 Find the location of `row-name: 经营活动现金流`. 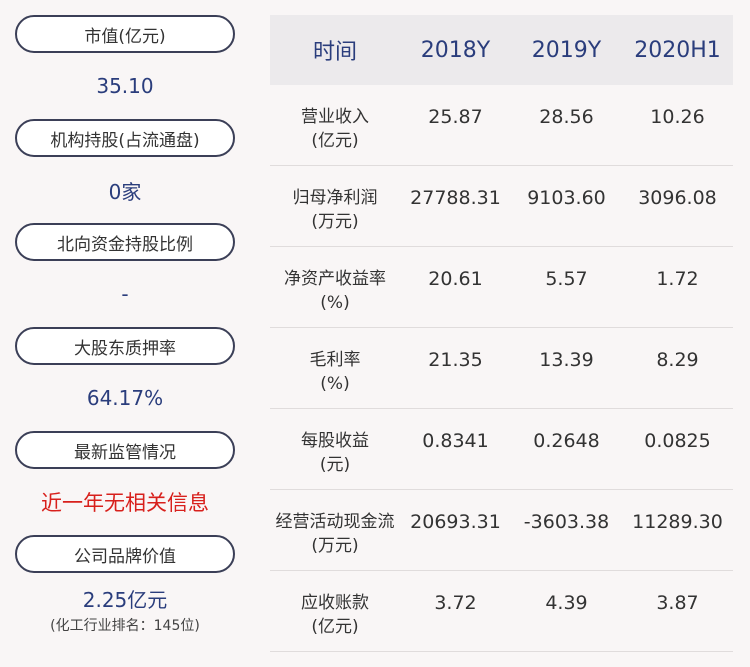

row-name: 经营活动现金流 is located at coordinates (335, 522).